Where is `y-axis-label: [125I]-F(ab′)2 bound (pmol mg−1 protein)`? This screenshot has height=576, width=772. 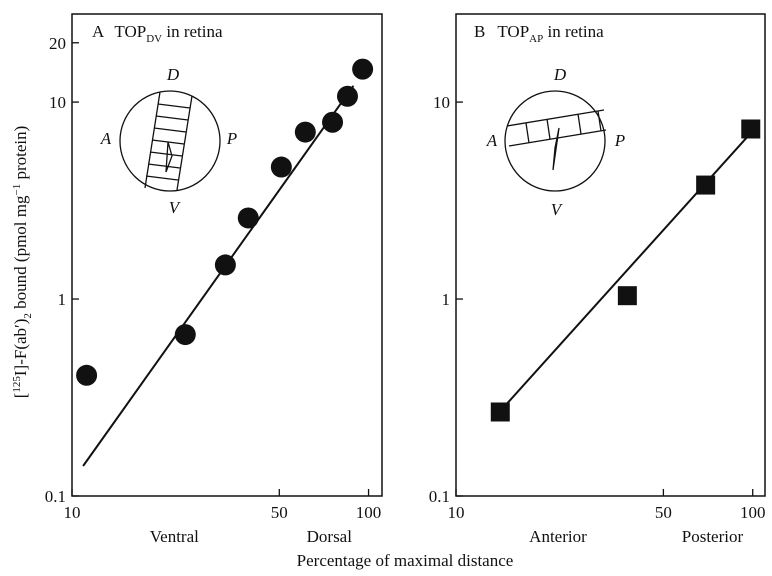 y-axis-label: [125I]-F(ab′)2 bound (pmol mg−1 protein) is located at coordinates (22, 262).